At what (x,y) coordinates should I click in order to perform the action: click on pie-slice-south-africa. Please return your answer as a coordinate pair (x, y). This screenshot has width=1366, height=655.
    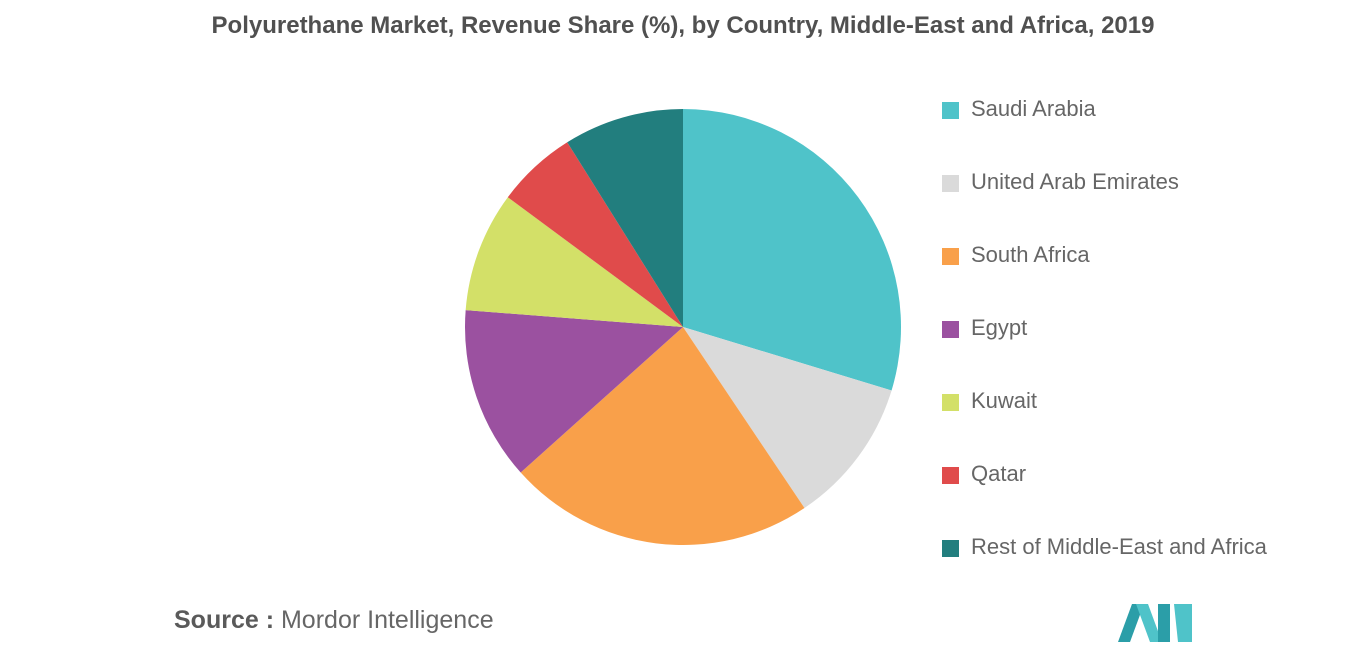
    Looking at the image, I should click on (662, 436).